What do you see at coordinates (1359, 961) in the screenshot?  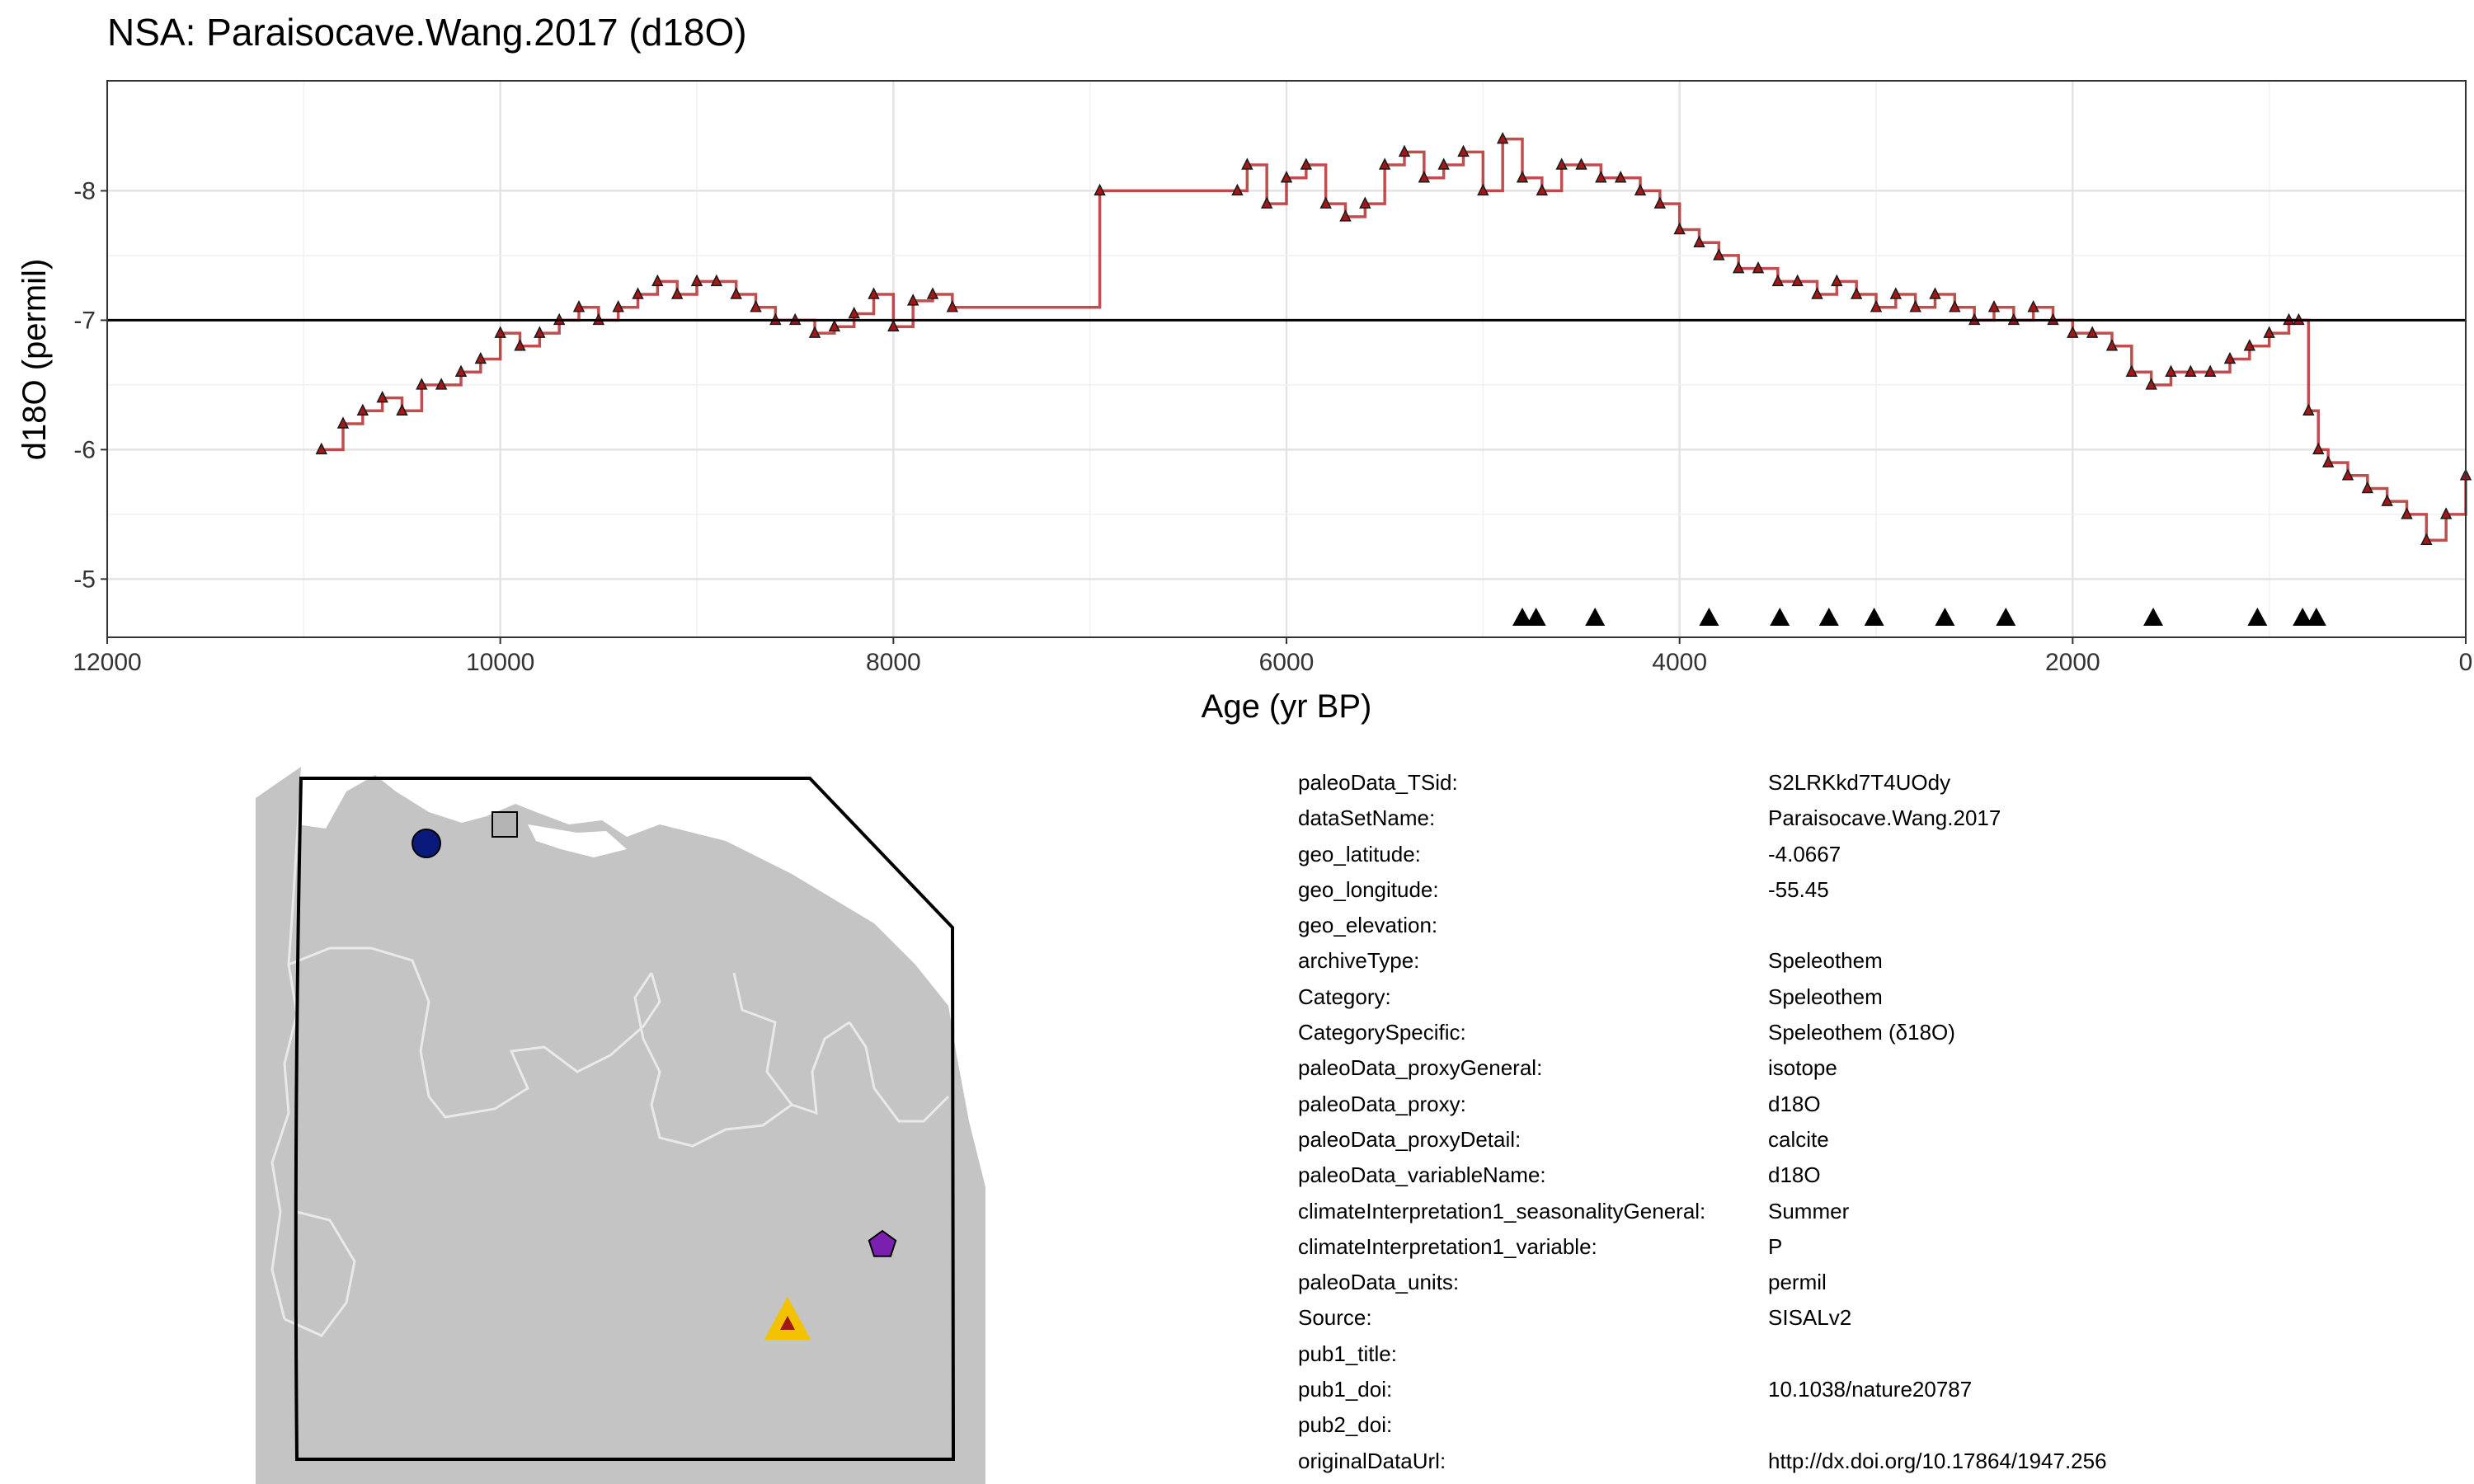 I see `metadata-key: archiveType:` at bounding box center [1359, 961].